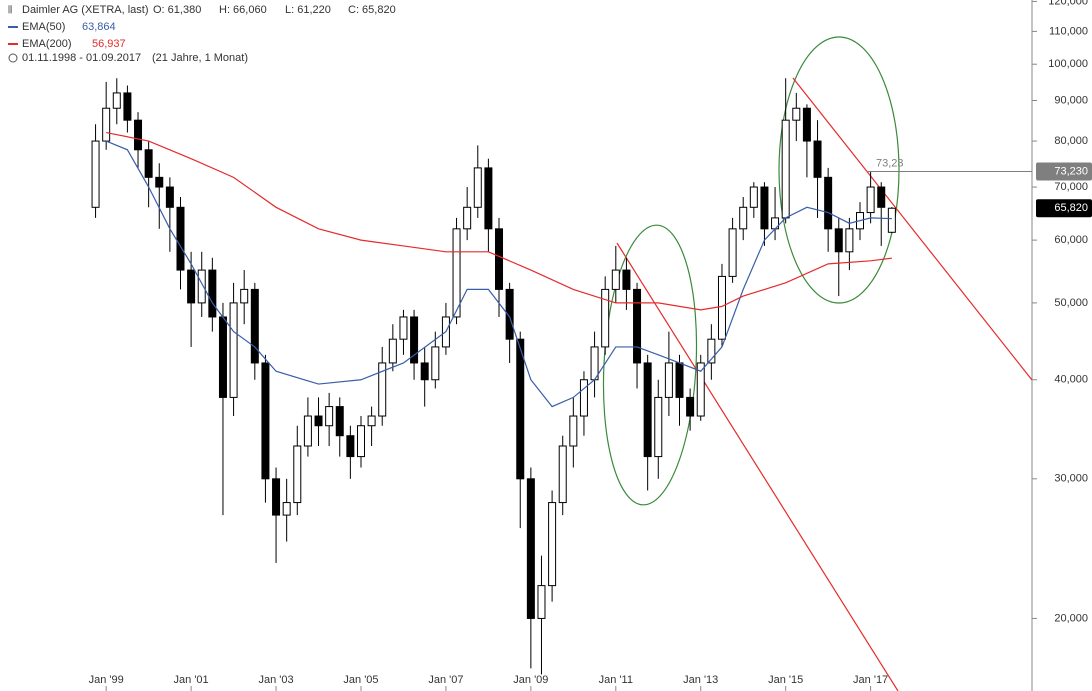 Image resolution: width=1092 pixels, height=691 pixels. Describe the element at coordinates (1071, 303) in the screenshot. I see `y-tick-label: 50,000` at that location.